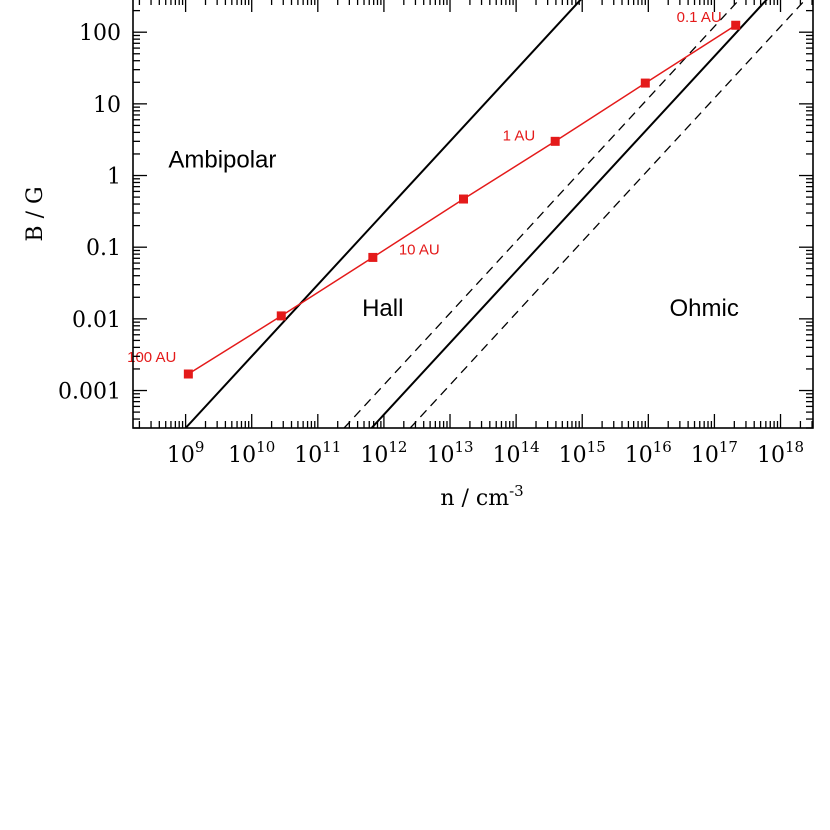  What do you see at coordinates (317, 453) in the screenshot?
I see `x-tick-label: 1011` at bounding box center [317, 453].